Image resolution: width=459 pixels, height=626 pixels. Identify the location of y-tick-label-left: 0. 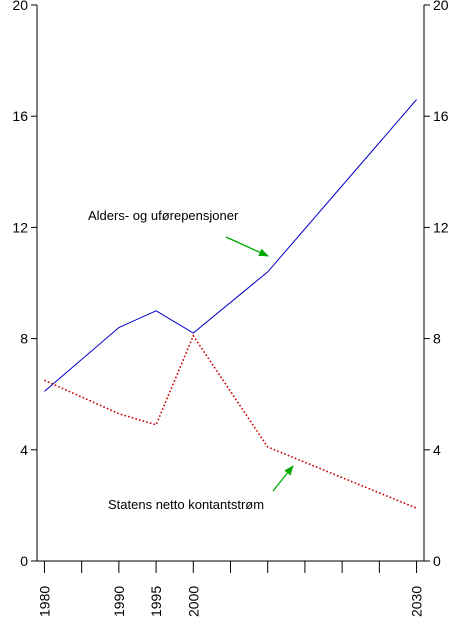
(24, 561).